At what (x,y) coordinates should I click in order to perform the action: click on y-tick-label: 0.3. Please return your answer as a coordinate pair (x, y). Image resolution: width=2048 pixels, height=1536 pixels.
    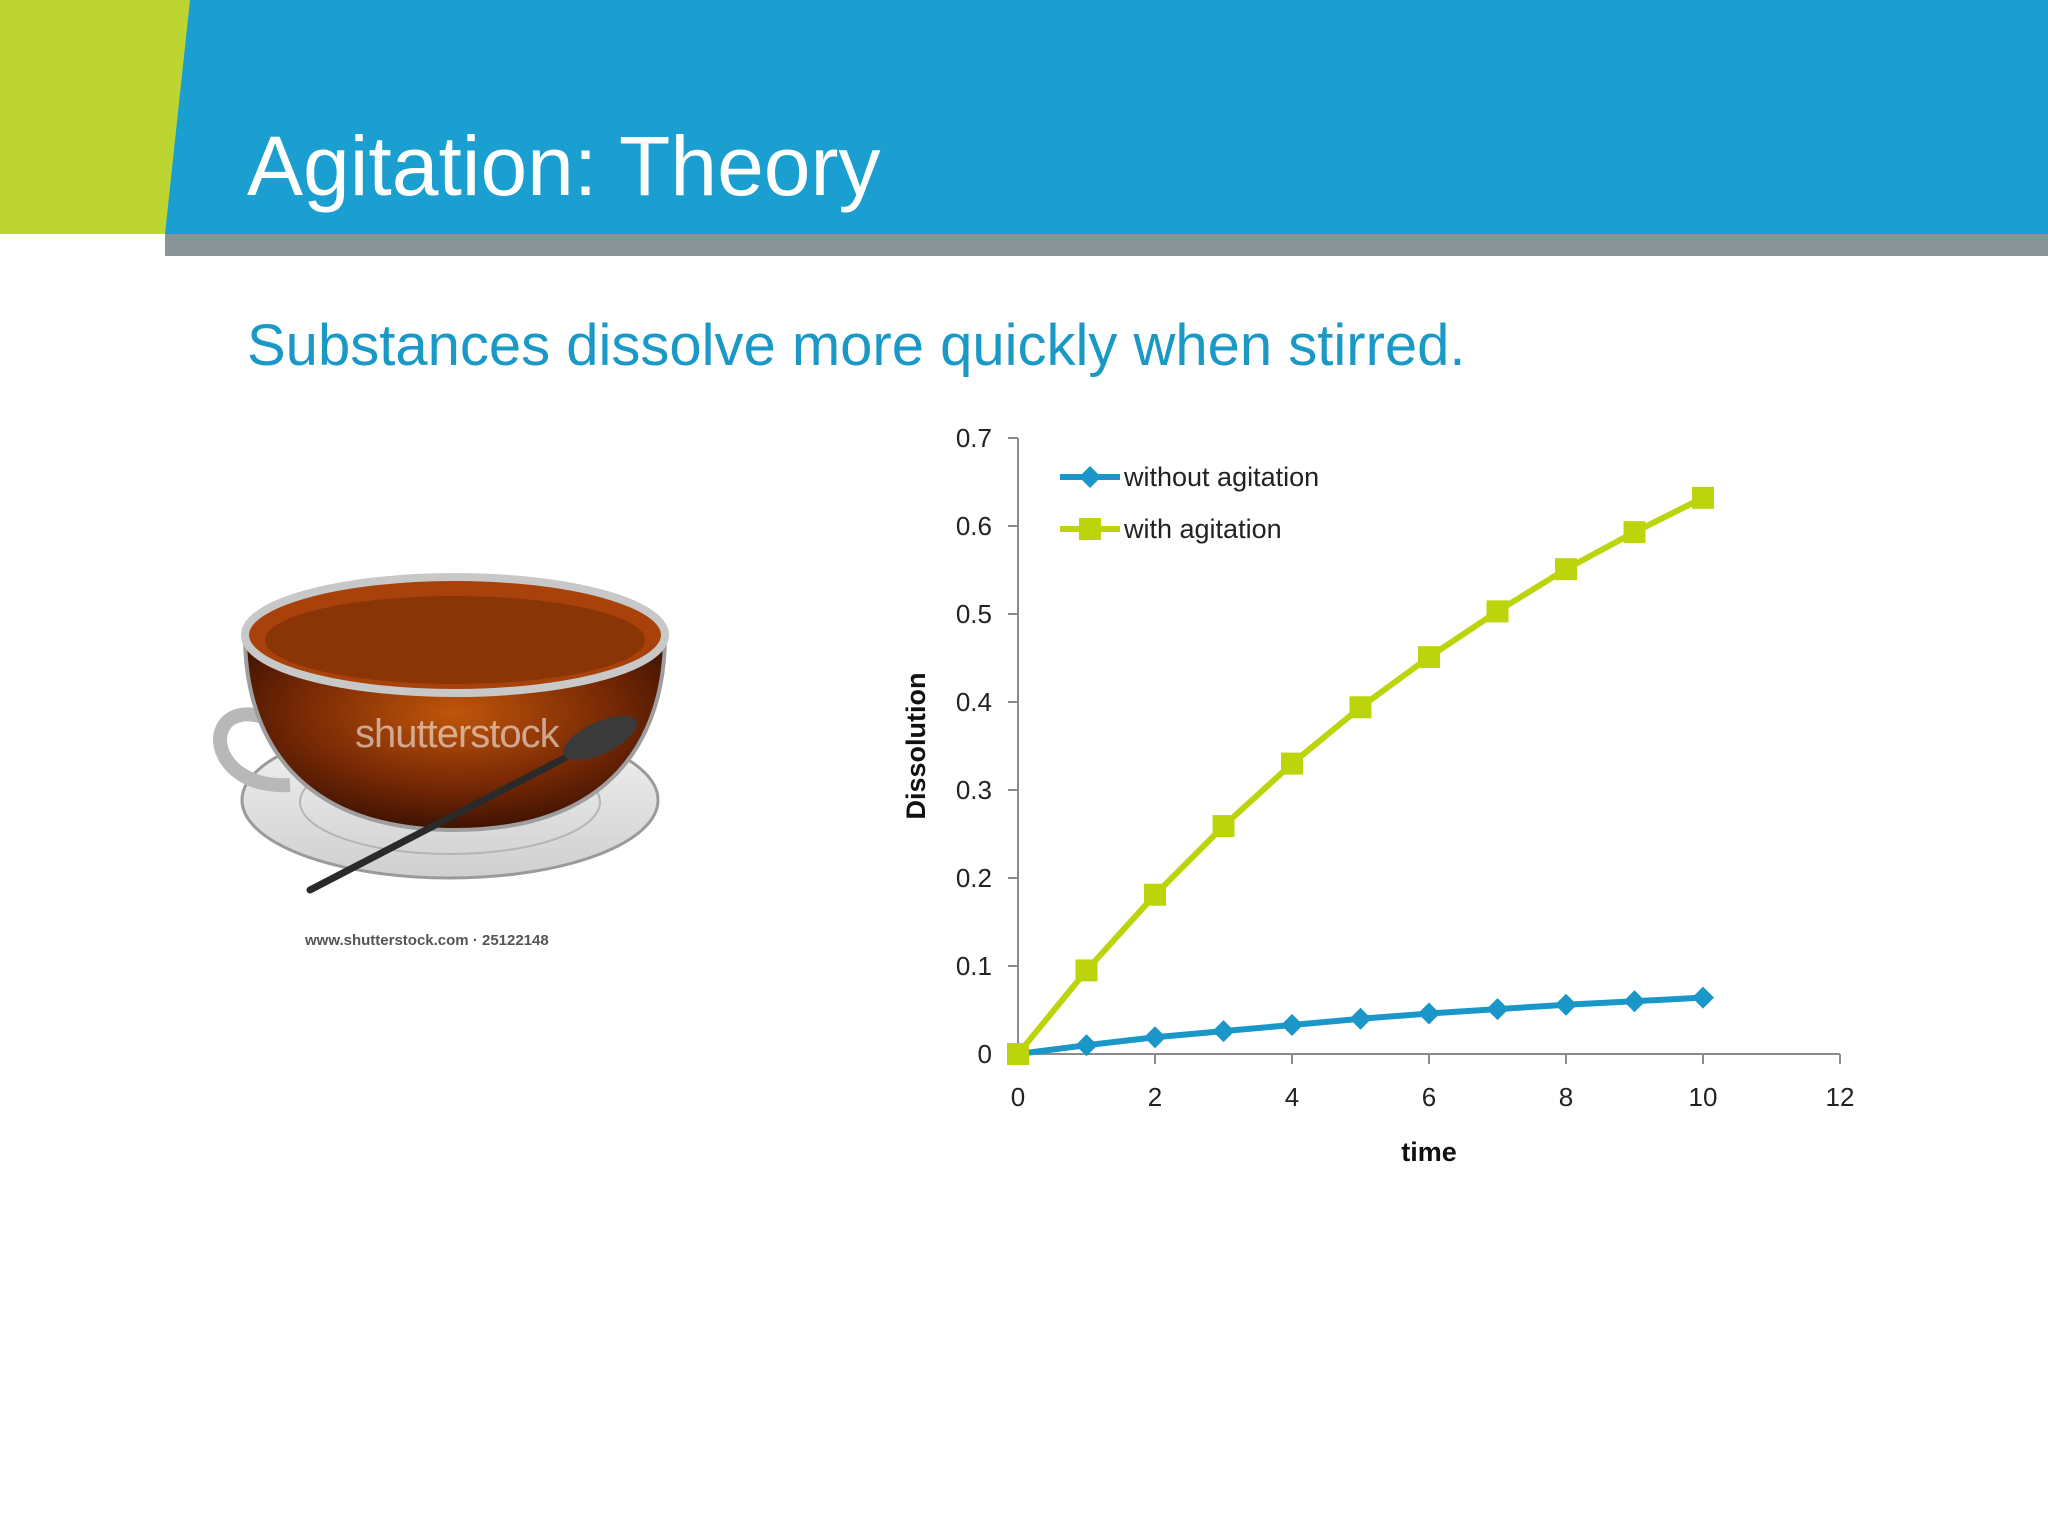
    Looking at the image, I should click on (974, 790).